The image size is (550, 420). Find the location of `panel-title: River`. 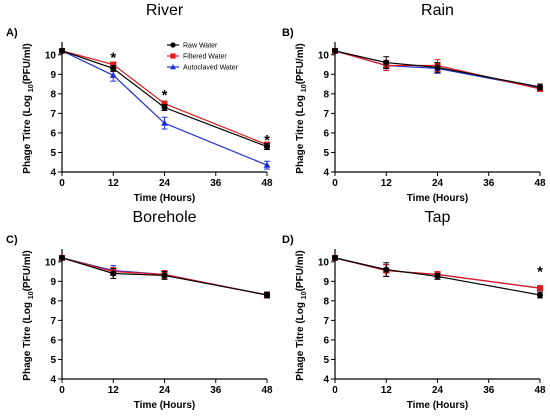

panel-title: River is located at coordinates (165, 10).